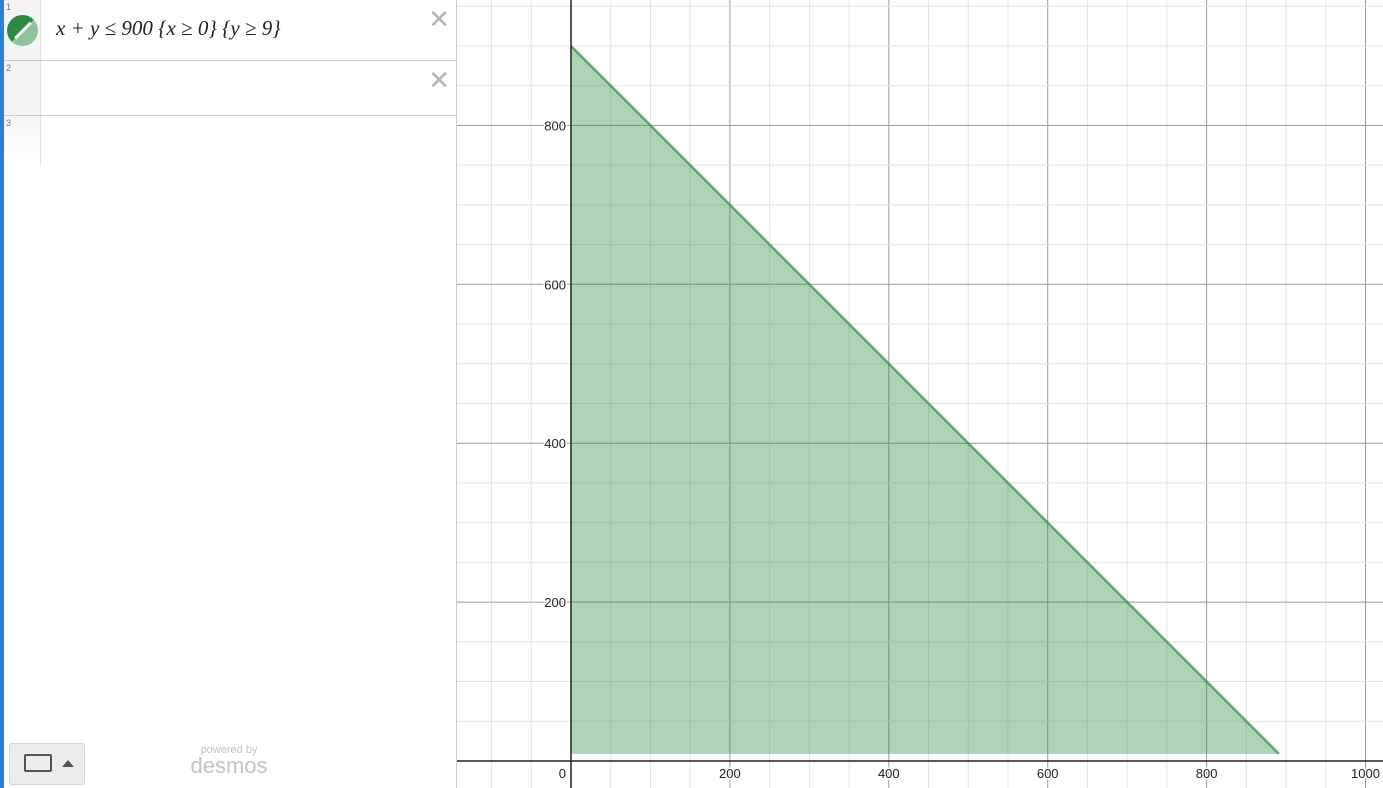 The width and height of the screenshot is (1383, 788). What do you see at coordinates (1365, 773) in the screenshot?
I see `x-tick-label: 1000` at bounding box center [1365, 773].